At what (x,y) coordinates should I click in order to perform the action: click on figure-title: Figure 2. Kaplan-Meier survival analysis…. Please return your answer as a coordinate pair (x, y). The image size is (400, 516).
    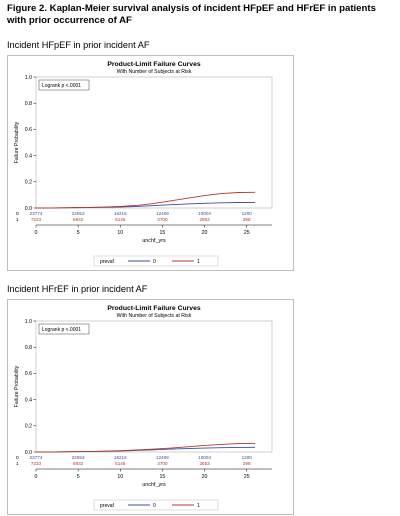
    Looking at the image, I should click on (191, 14).